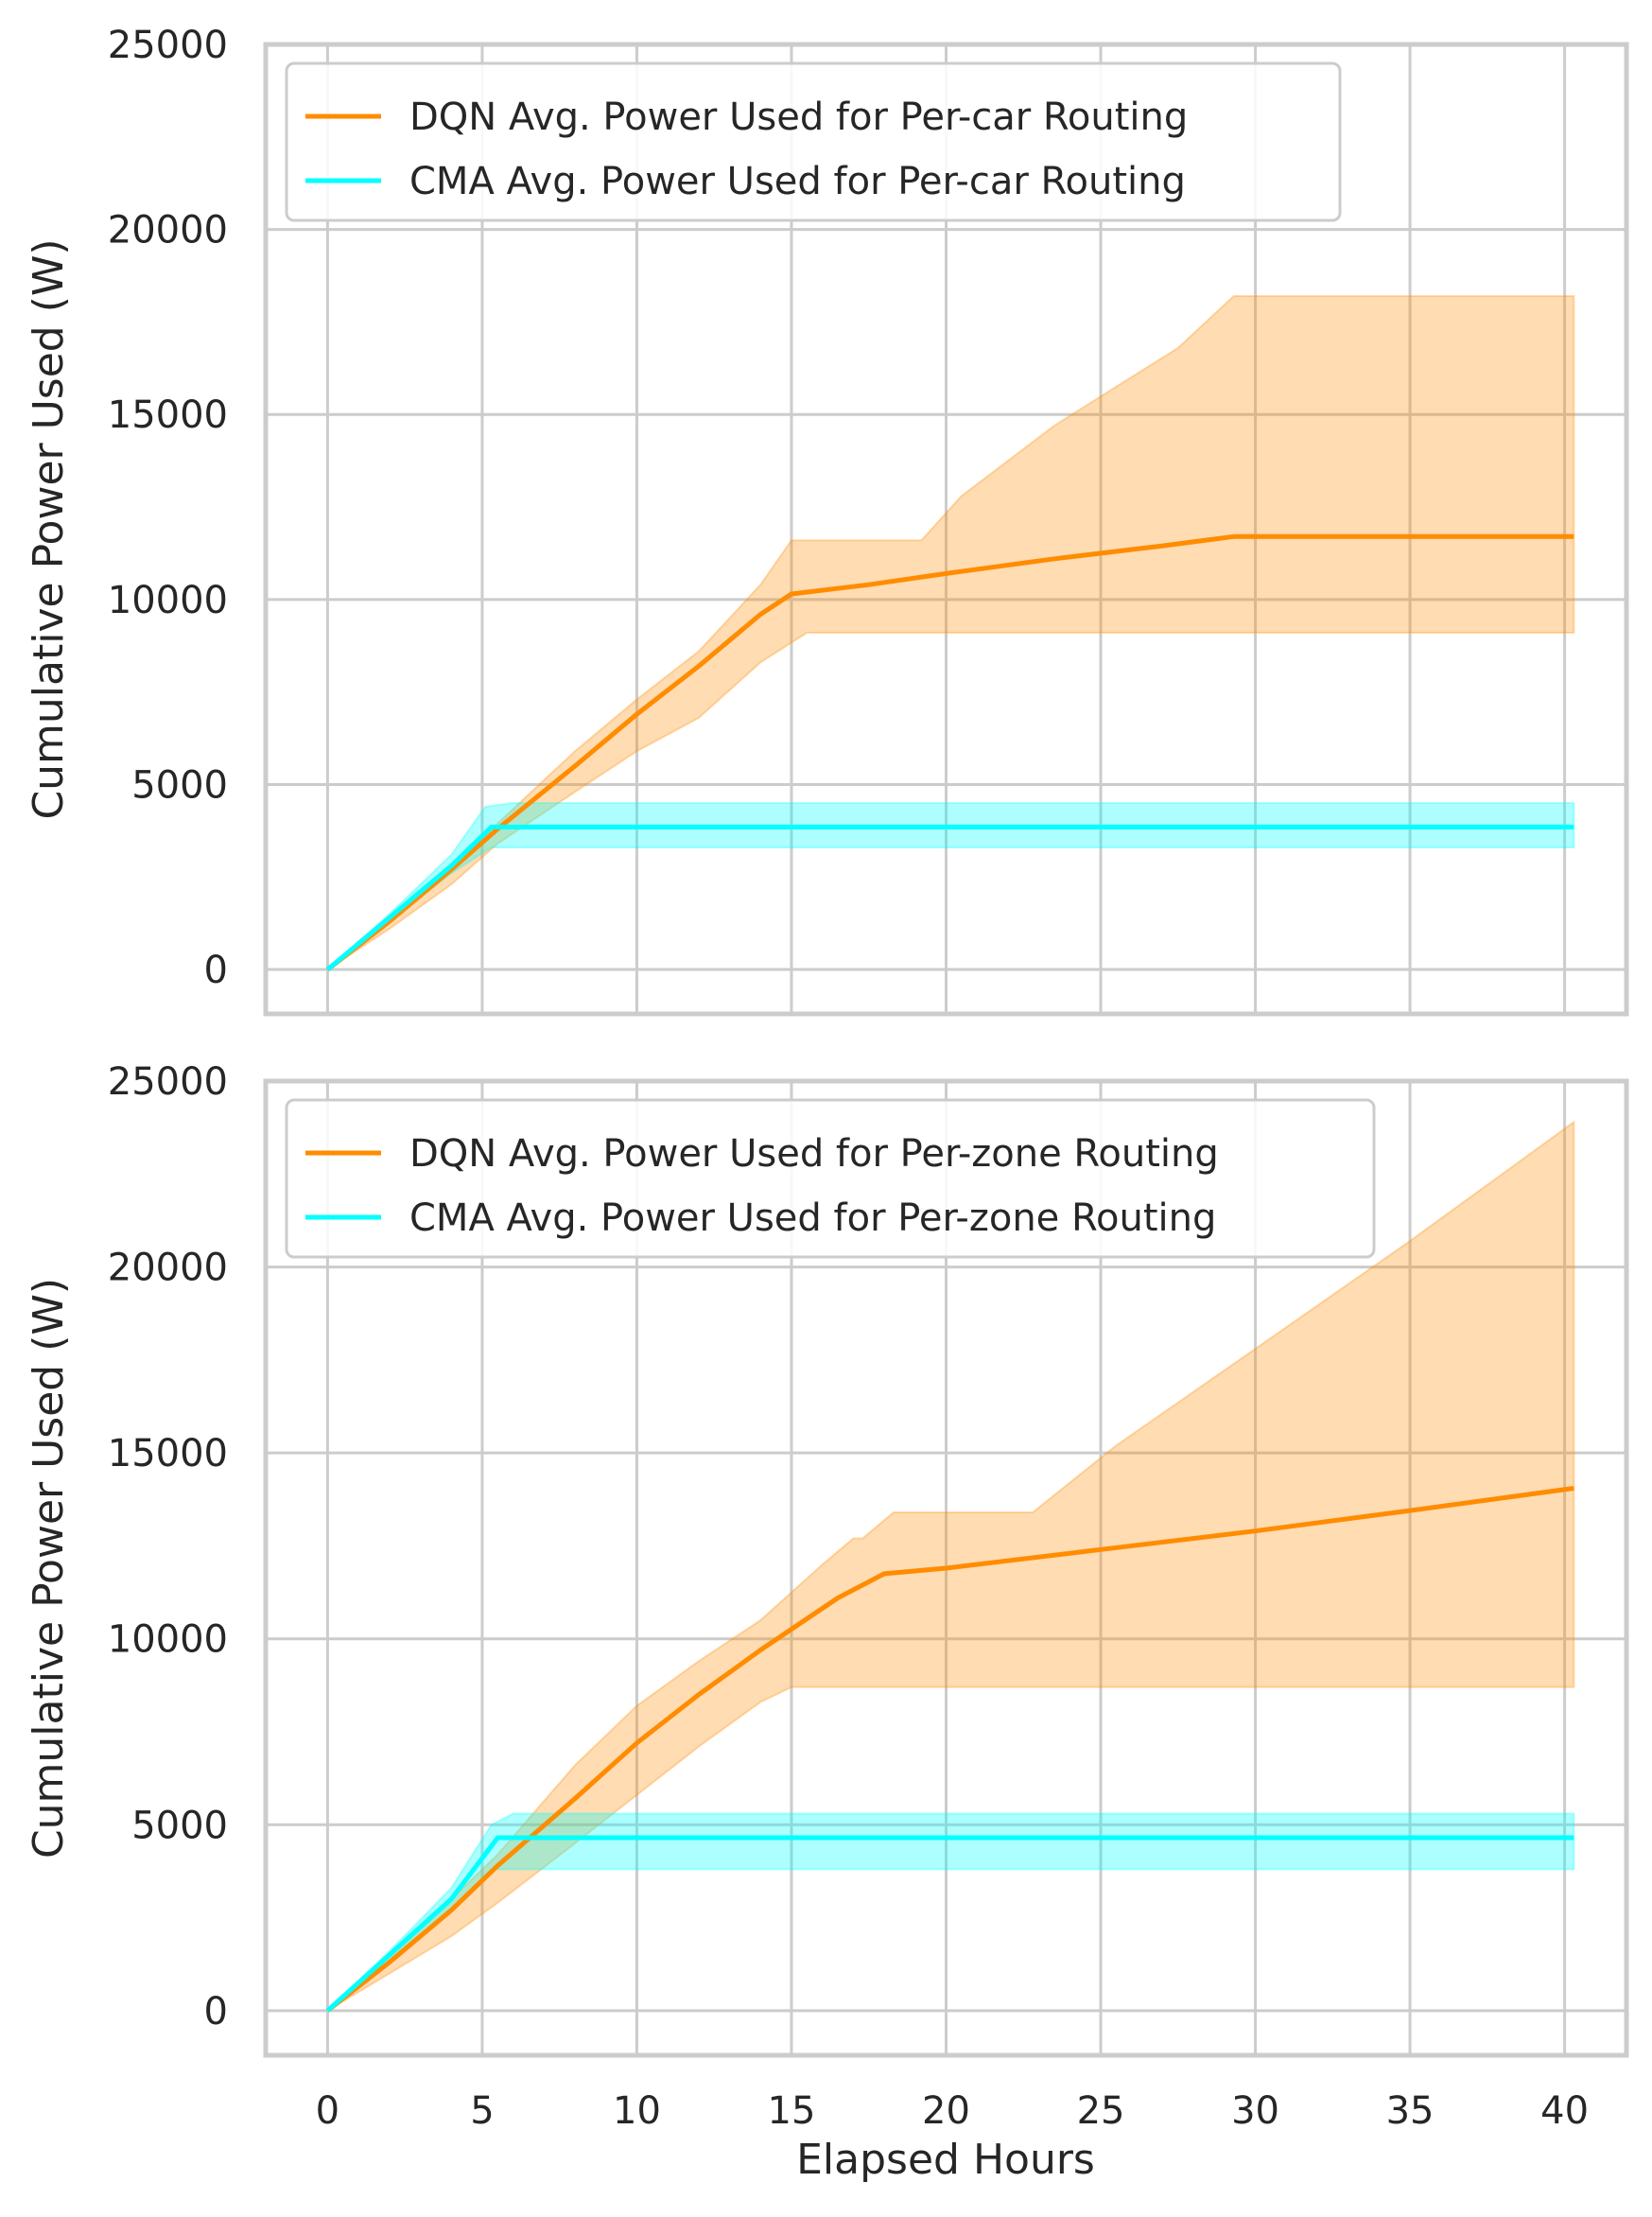  What do you see at coordinates (327, 2111) in the screenshot?
I see `x-tick-label: 0` at bounding box center [327, 2111].